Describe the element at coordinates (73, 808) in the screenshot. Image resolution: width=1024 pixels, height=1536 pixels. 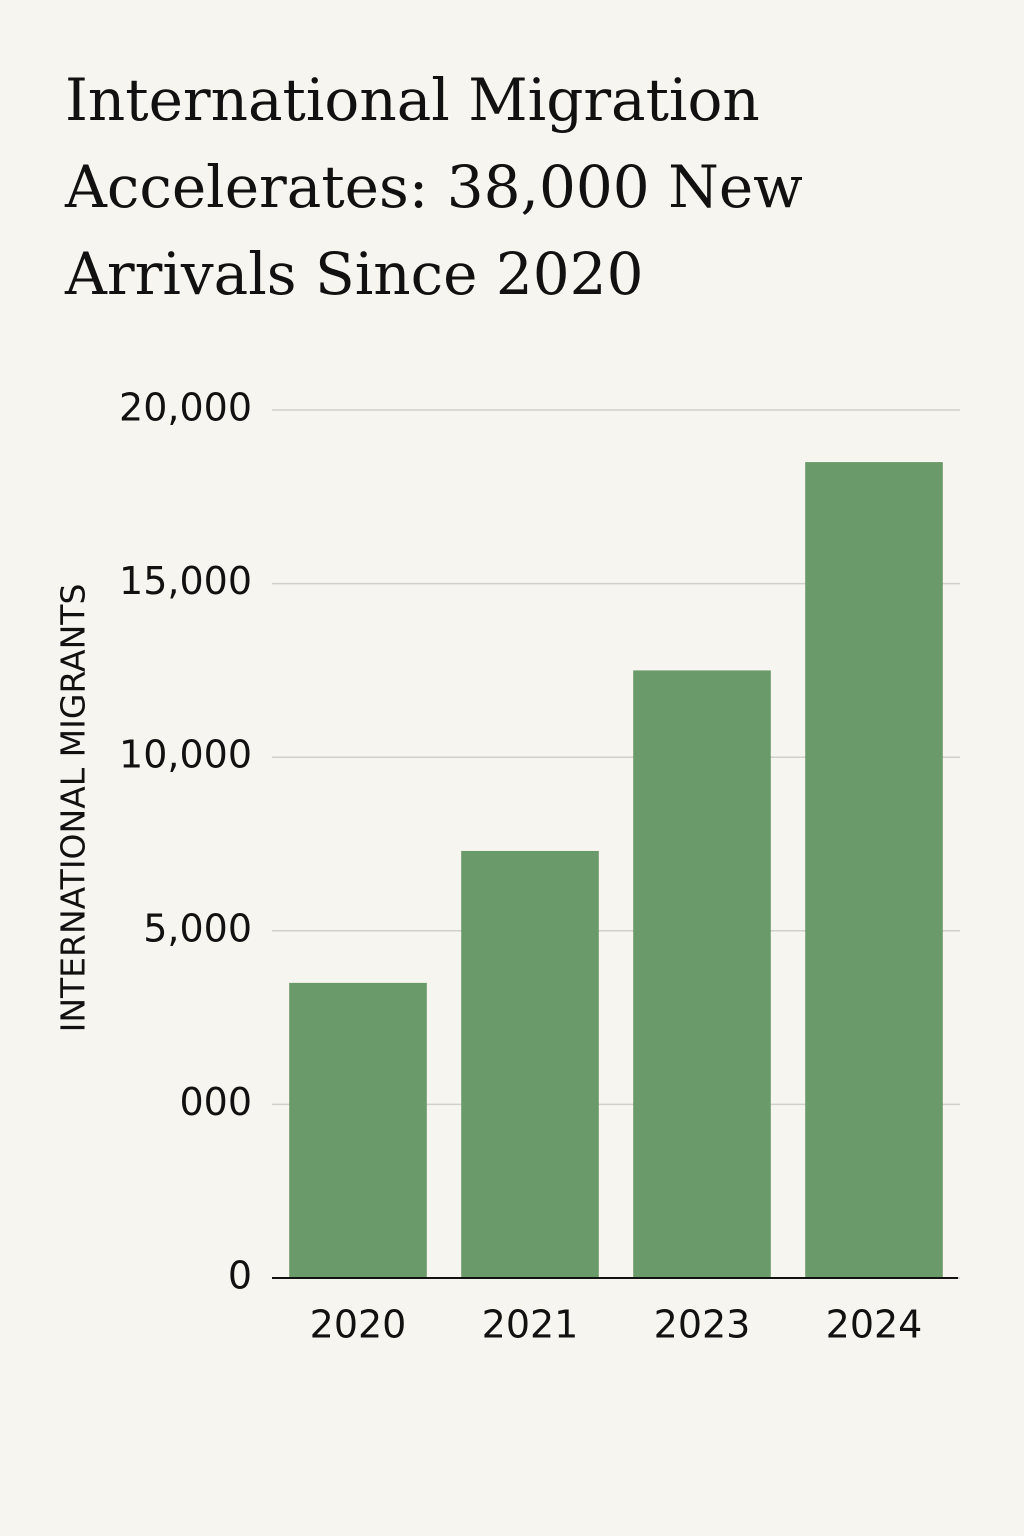
I see `y-axis-label: INTERNATIONAL MIGRANTS` at that location.